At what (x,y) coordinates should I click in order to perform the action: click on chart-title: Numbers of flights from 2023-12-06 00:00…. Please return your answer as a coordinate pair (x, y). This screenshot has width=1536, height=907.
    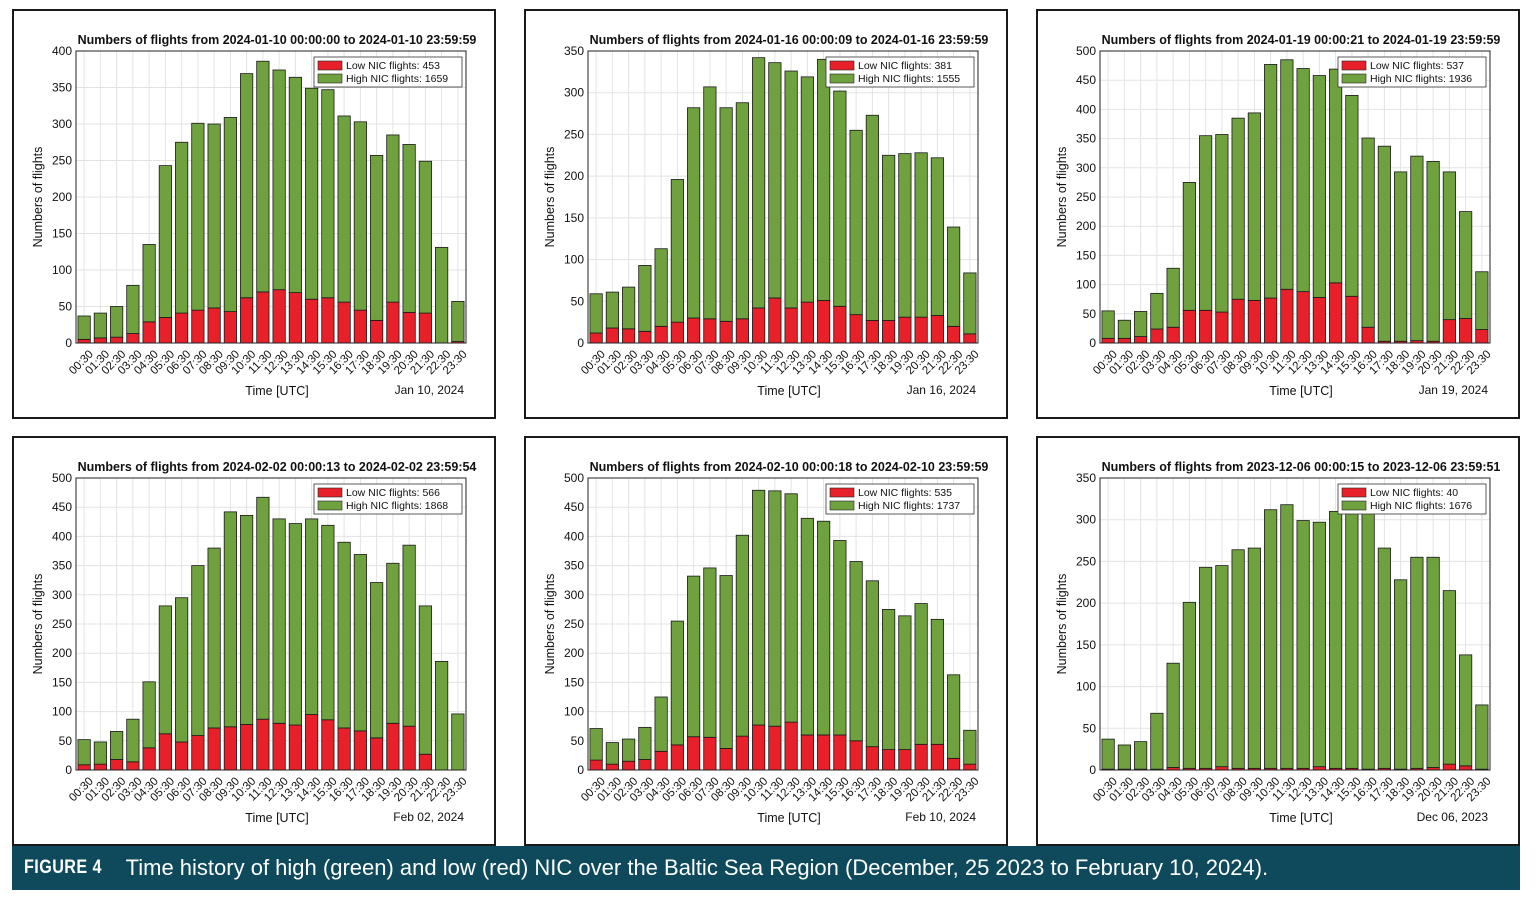
    Looking at the image, I should click on (1301, 467).